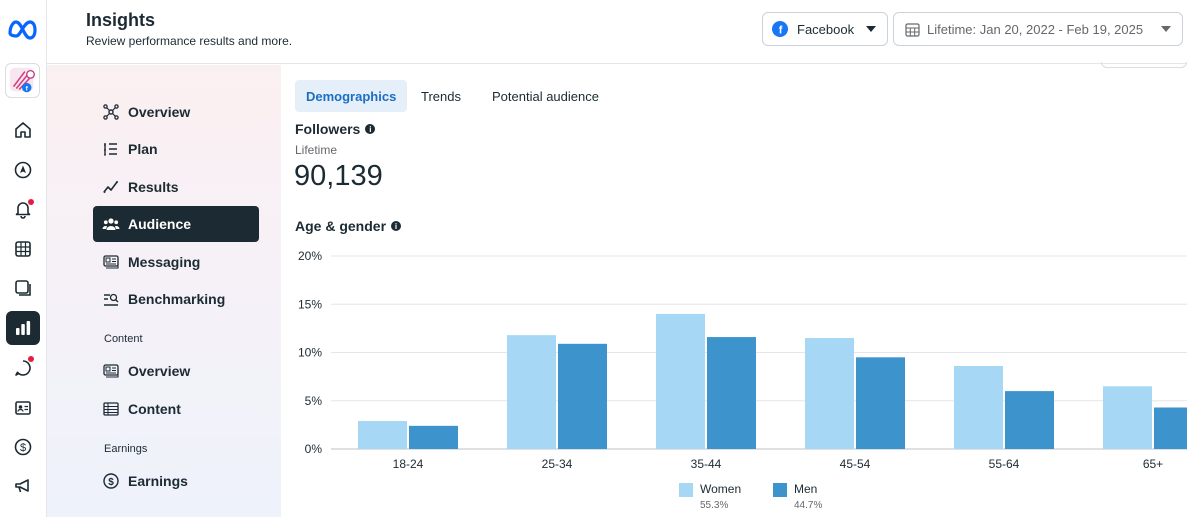 The width and height of the screenshot is (1187, 517). I want to click on date-range-select: Lifetime: Jan 20, 2022 - Feb 19, 2025, so click(1038, 29).